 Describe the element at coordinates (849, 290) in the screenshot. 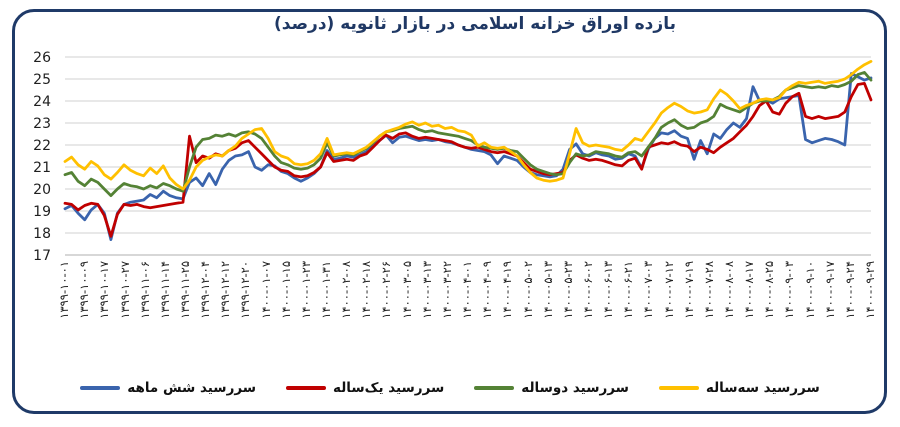

I see `x-axis-tick-label: ۱۴۰۰-۰۹-۲۴` at that location.